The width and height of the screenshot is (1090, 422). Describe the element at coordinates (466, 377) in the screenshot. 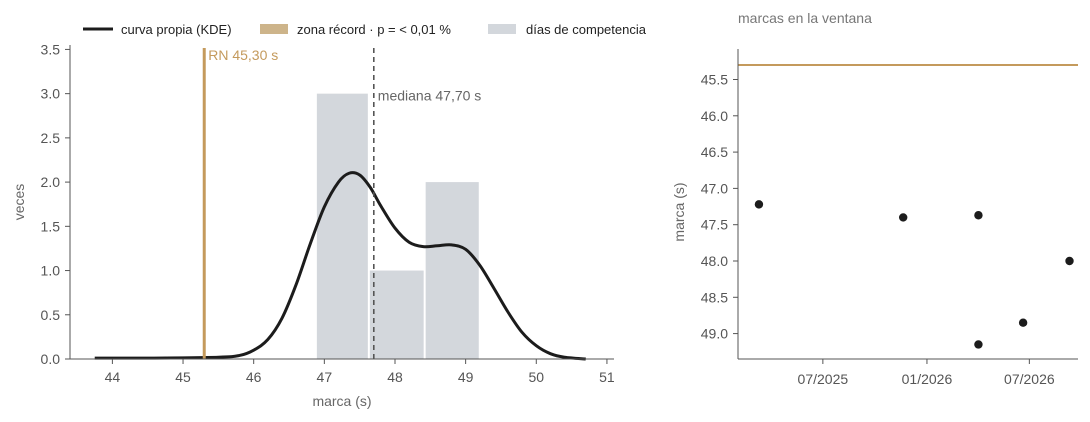

I see `histogram-x-tick-label: 49` at that location.